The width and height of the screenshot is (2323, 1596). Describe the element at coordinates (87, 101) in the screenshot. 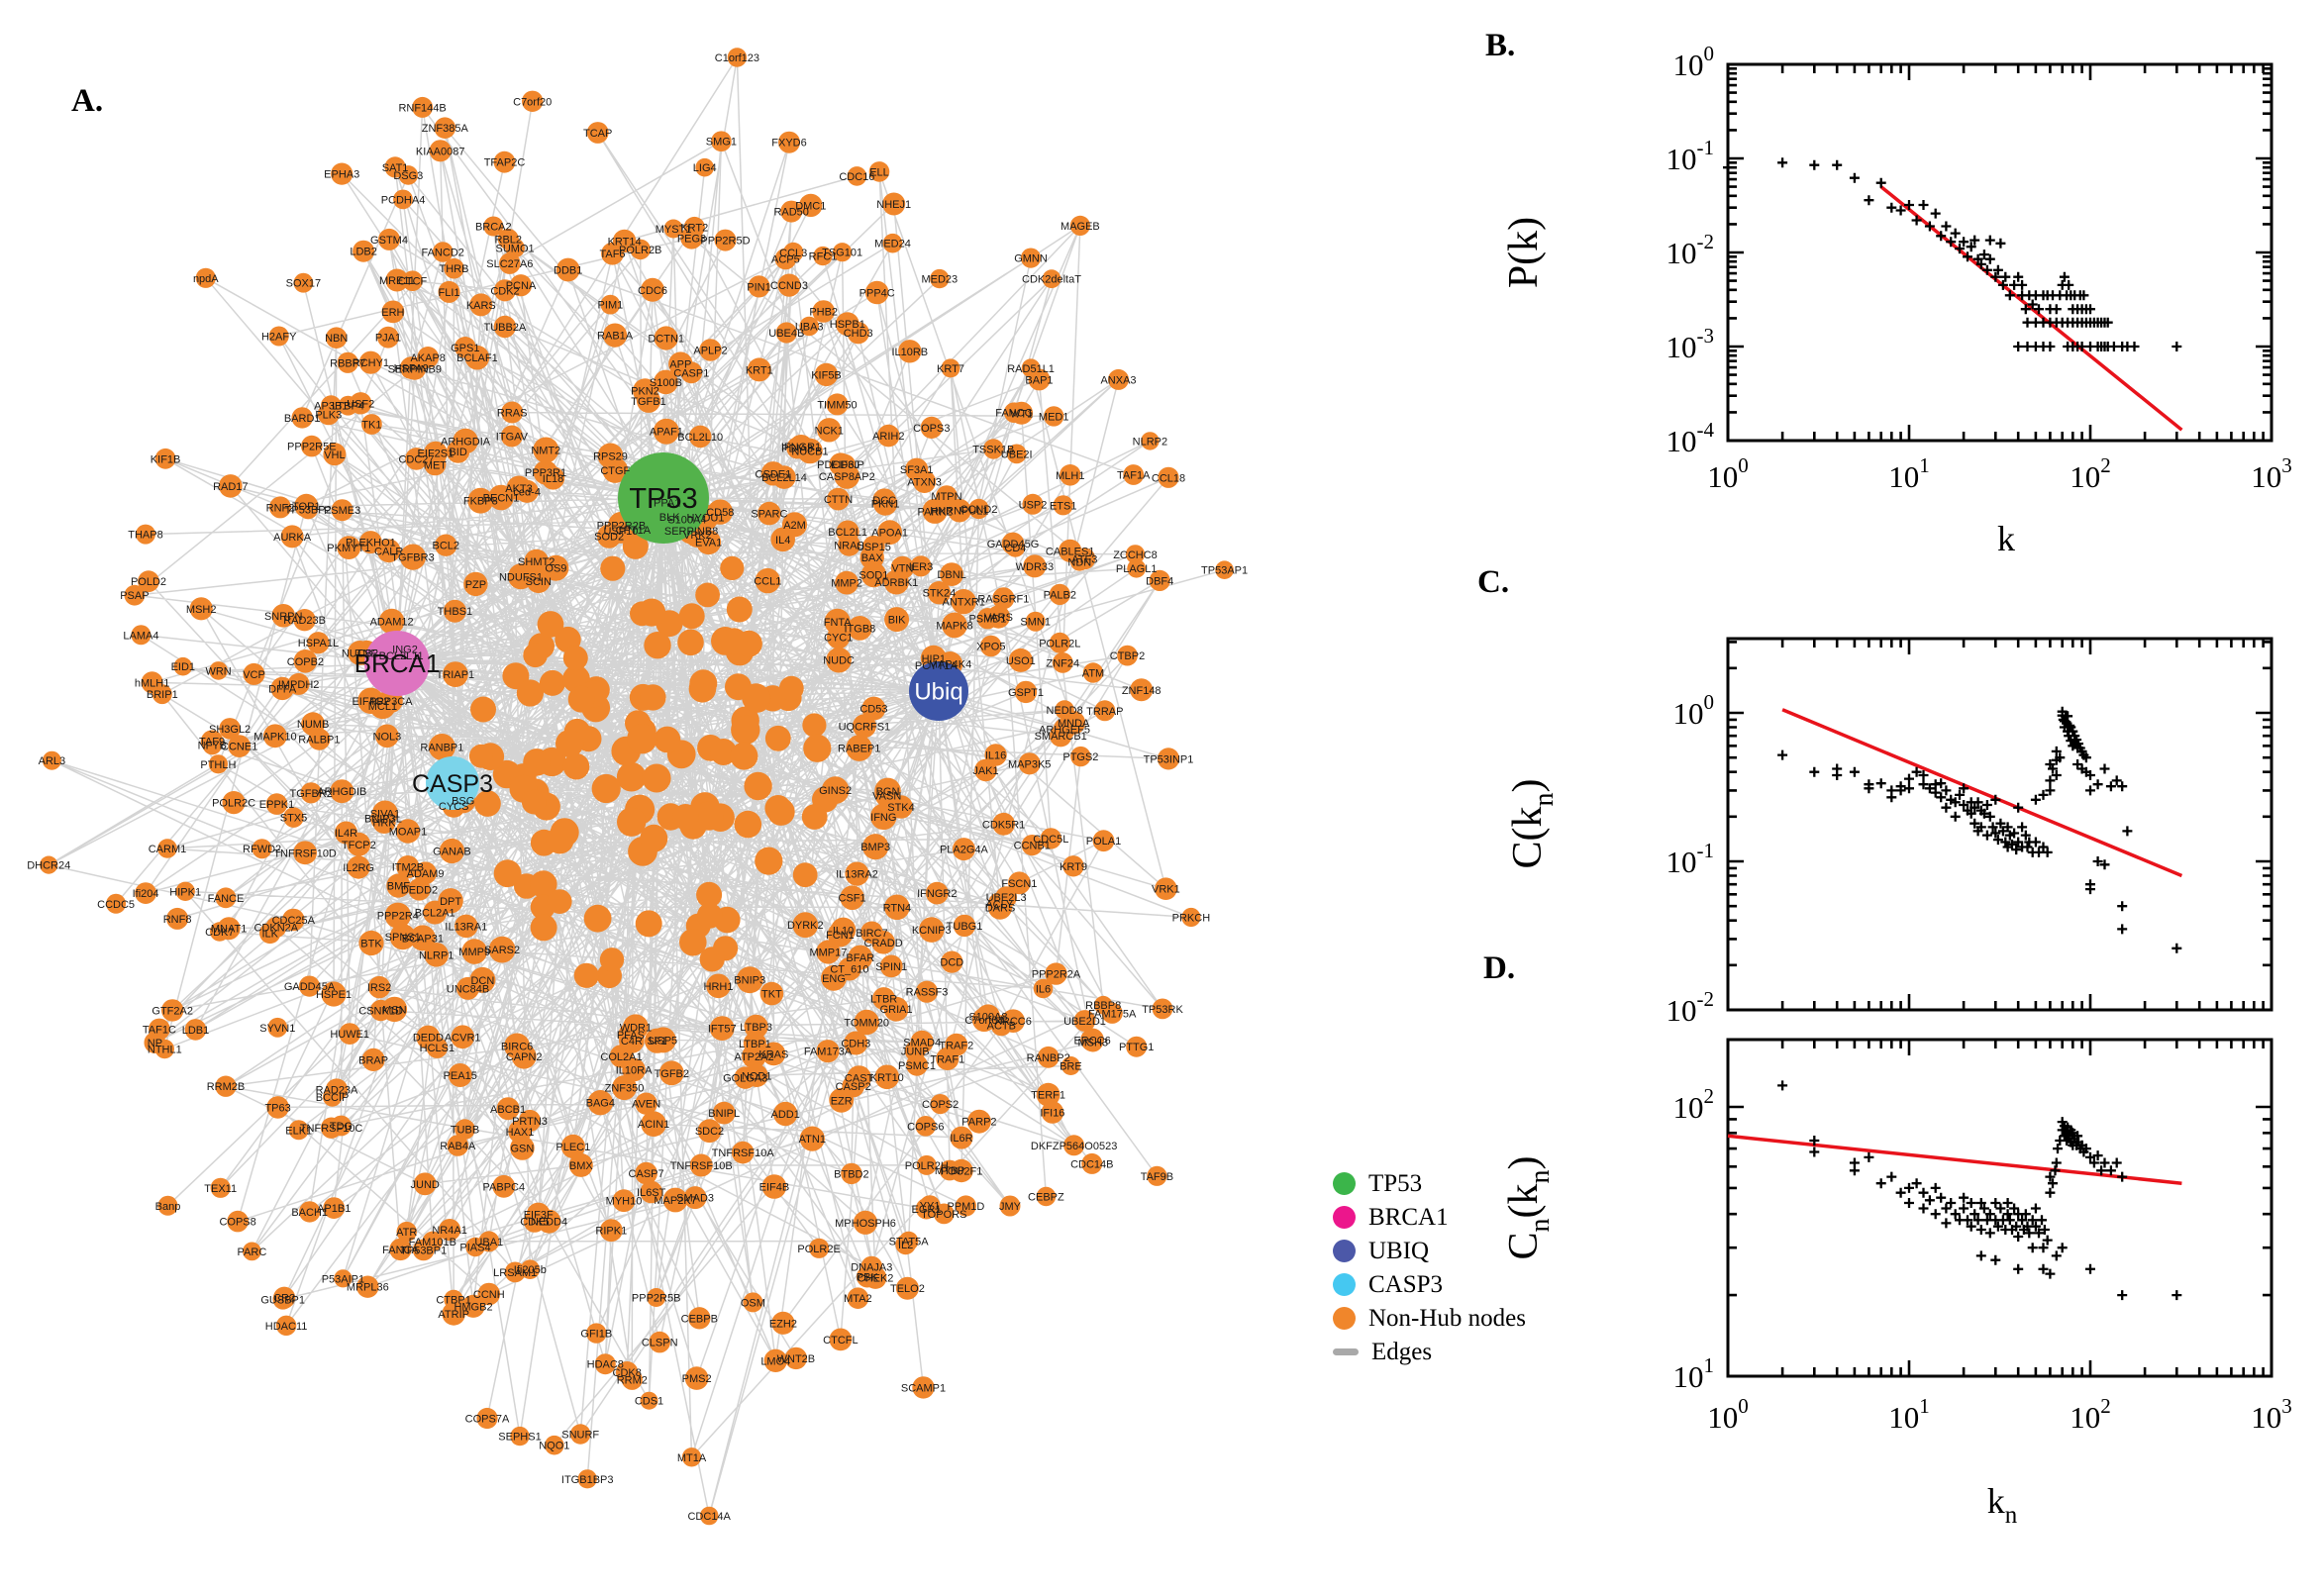

I see `panel-a-label: A.` at that location.